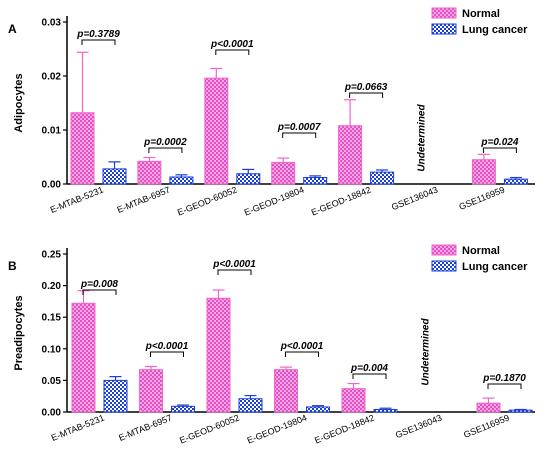  Describe the element at coordinates (52, 349) in the screenshot. I see `y-tick-label: 0.10` at that location.